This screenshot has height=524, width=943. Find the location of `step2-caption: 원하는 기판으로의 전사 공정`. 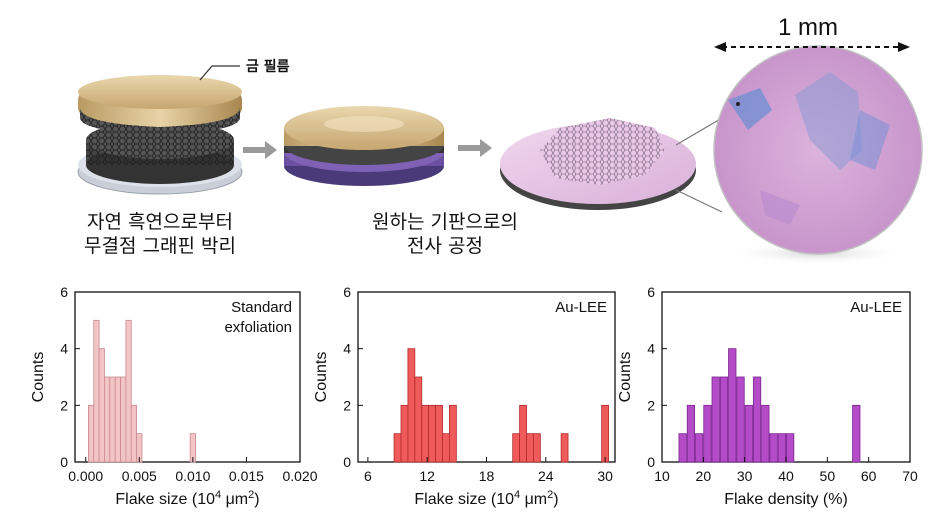

step2-caption: 원하는 기판으로의 전사 공정 is located at coordinates (445, 234).